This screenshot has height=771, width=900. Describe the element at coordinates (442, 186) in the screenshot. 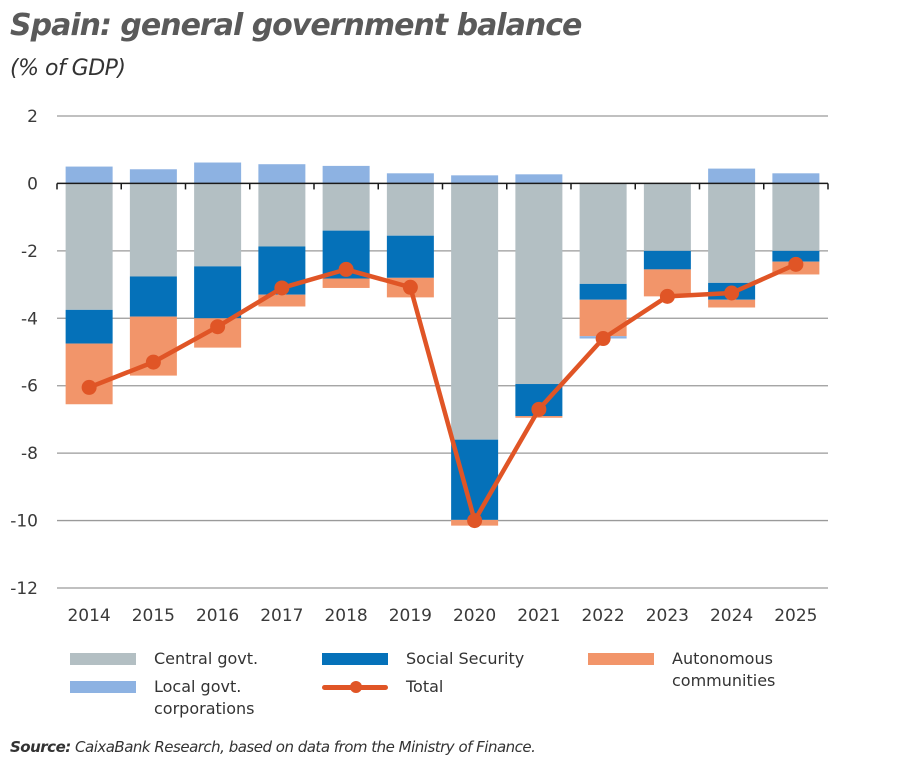

I see `zero-axis` at that location.